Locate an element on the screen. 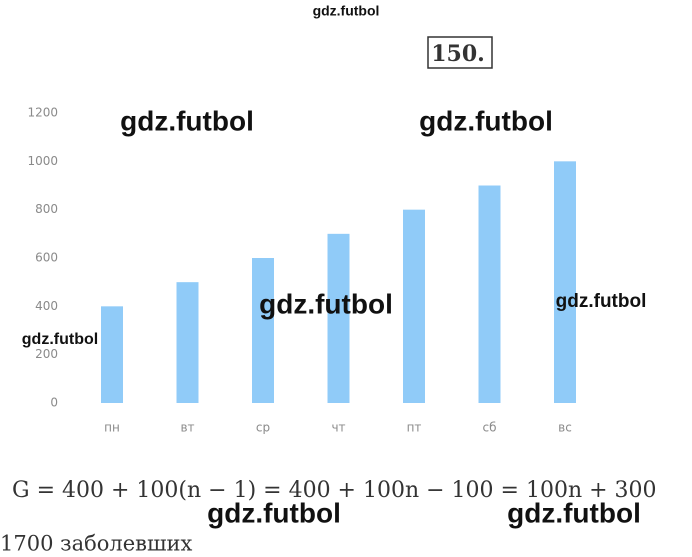 This screenshot has height=557, width=692. answer: 1700 заболевших is located at coordinates (96, 544).